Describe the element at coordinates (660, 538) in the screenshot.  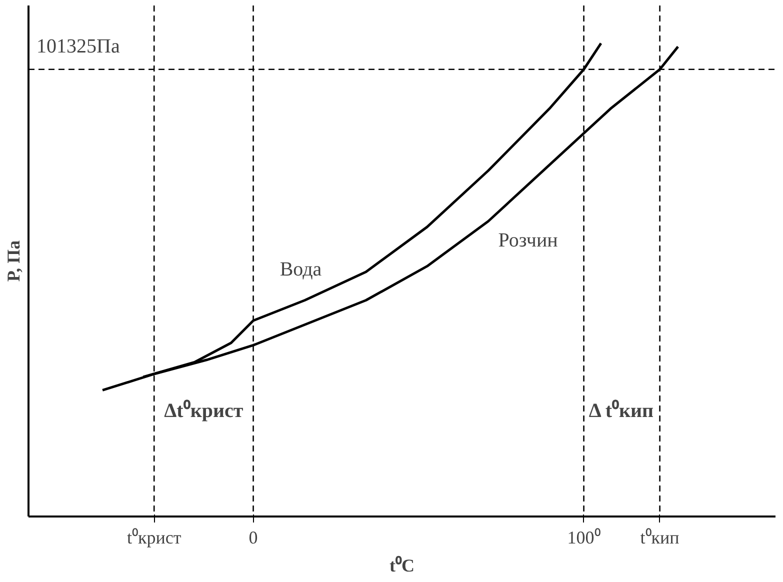
I see `x-tick-label: t⁰кип` at that location.